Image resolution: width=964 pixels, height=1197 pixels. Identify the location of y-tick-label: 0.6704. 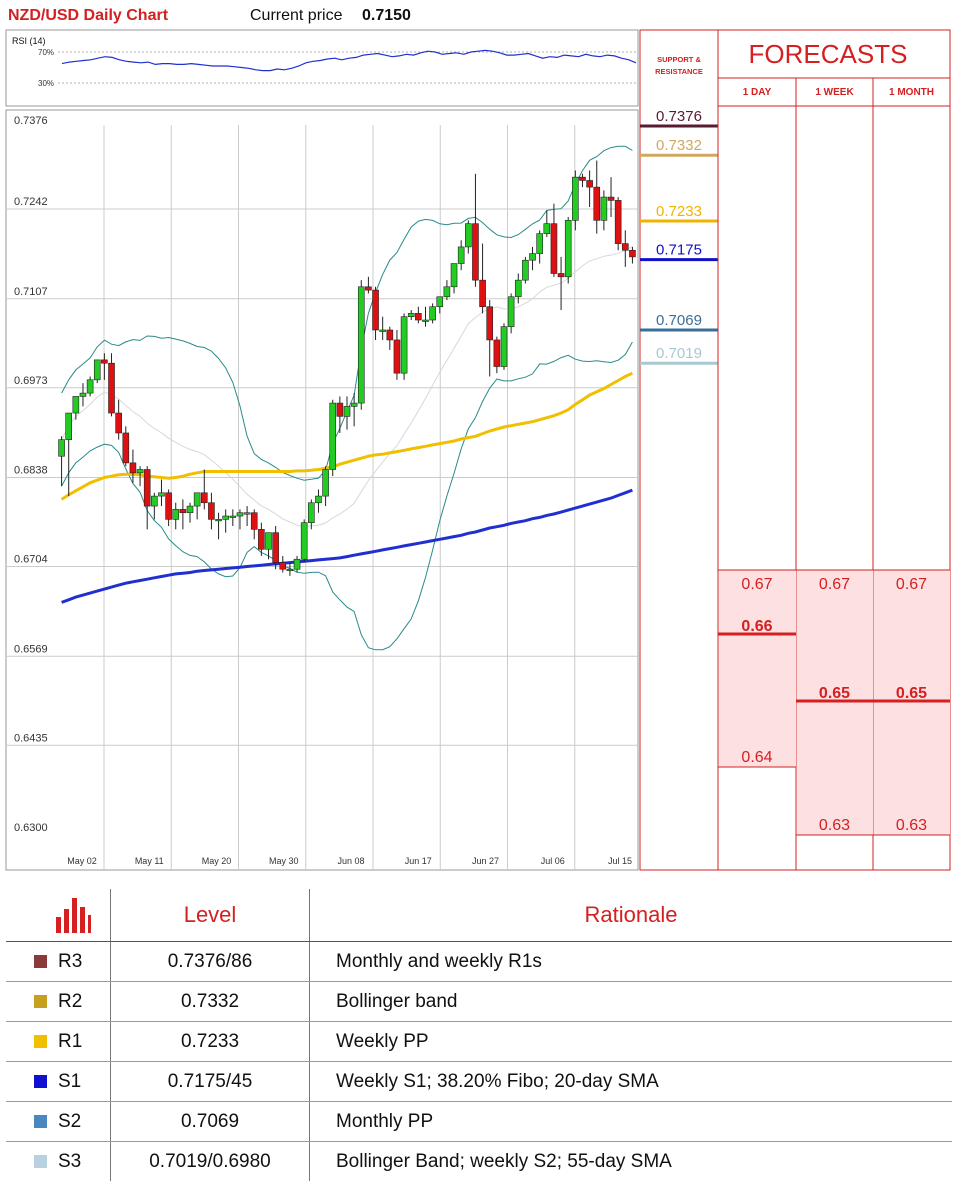
(31, 560).